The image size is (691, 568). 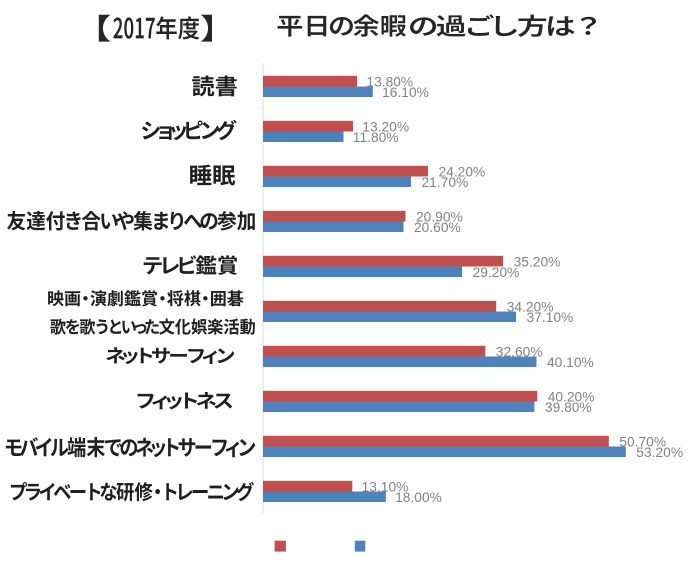 What do you see at coordinates (385, 487) in the screenshot?
I see `svg-text: 13.10%` at bounding box center [385, 487].